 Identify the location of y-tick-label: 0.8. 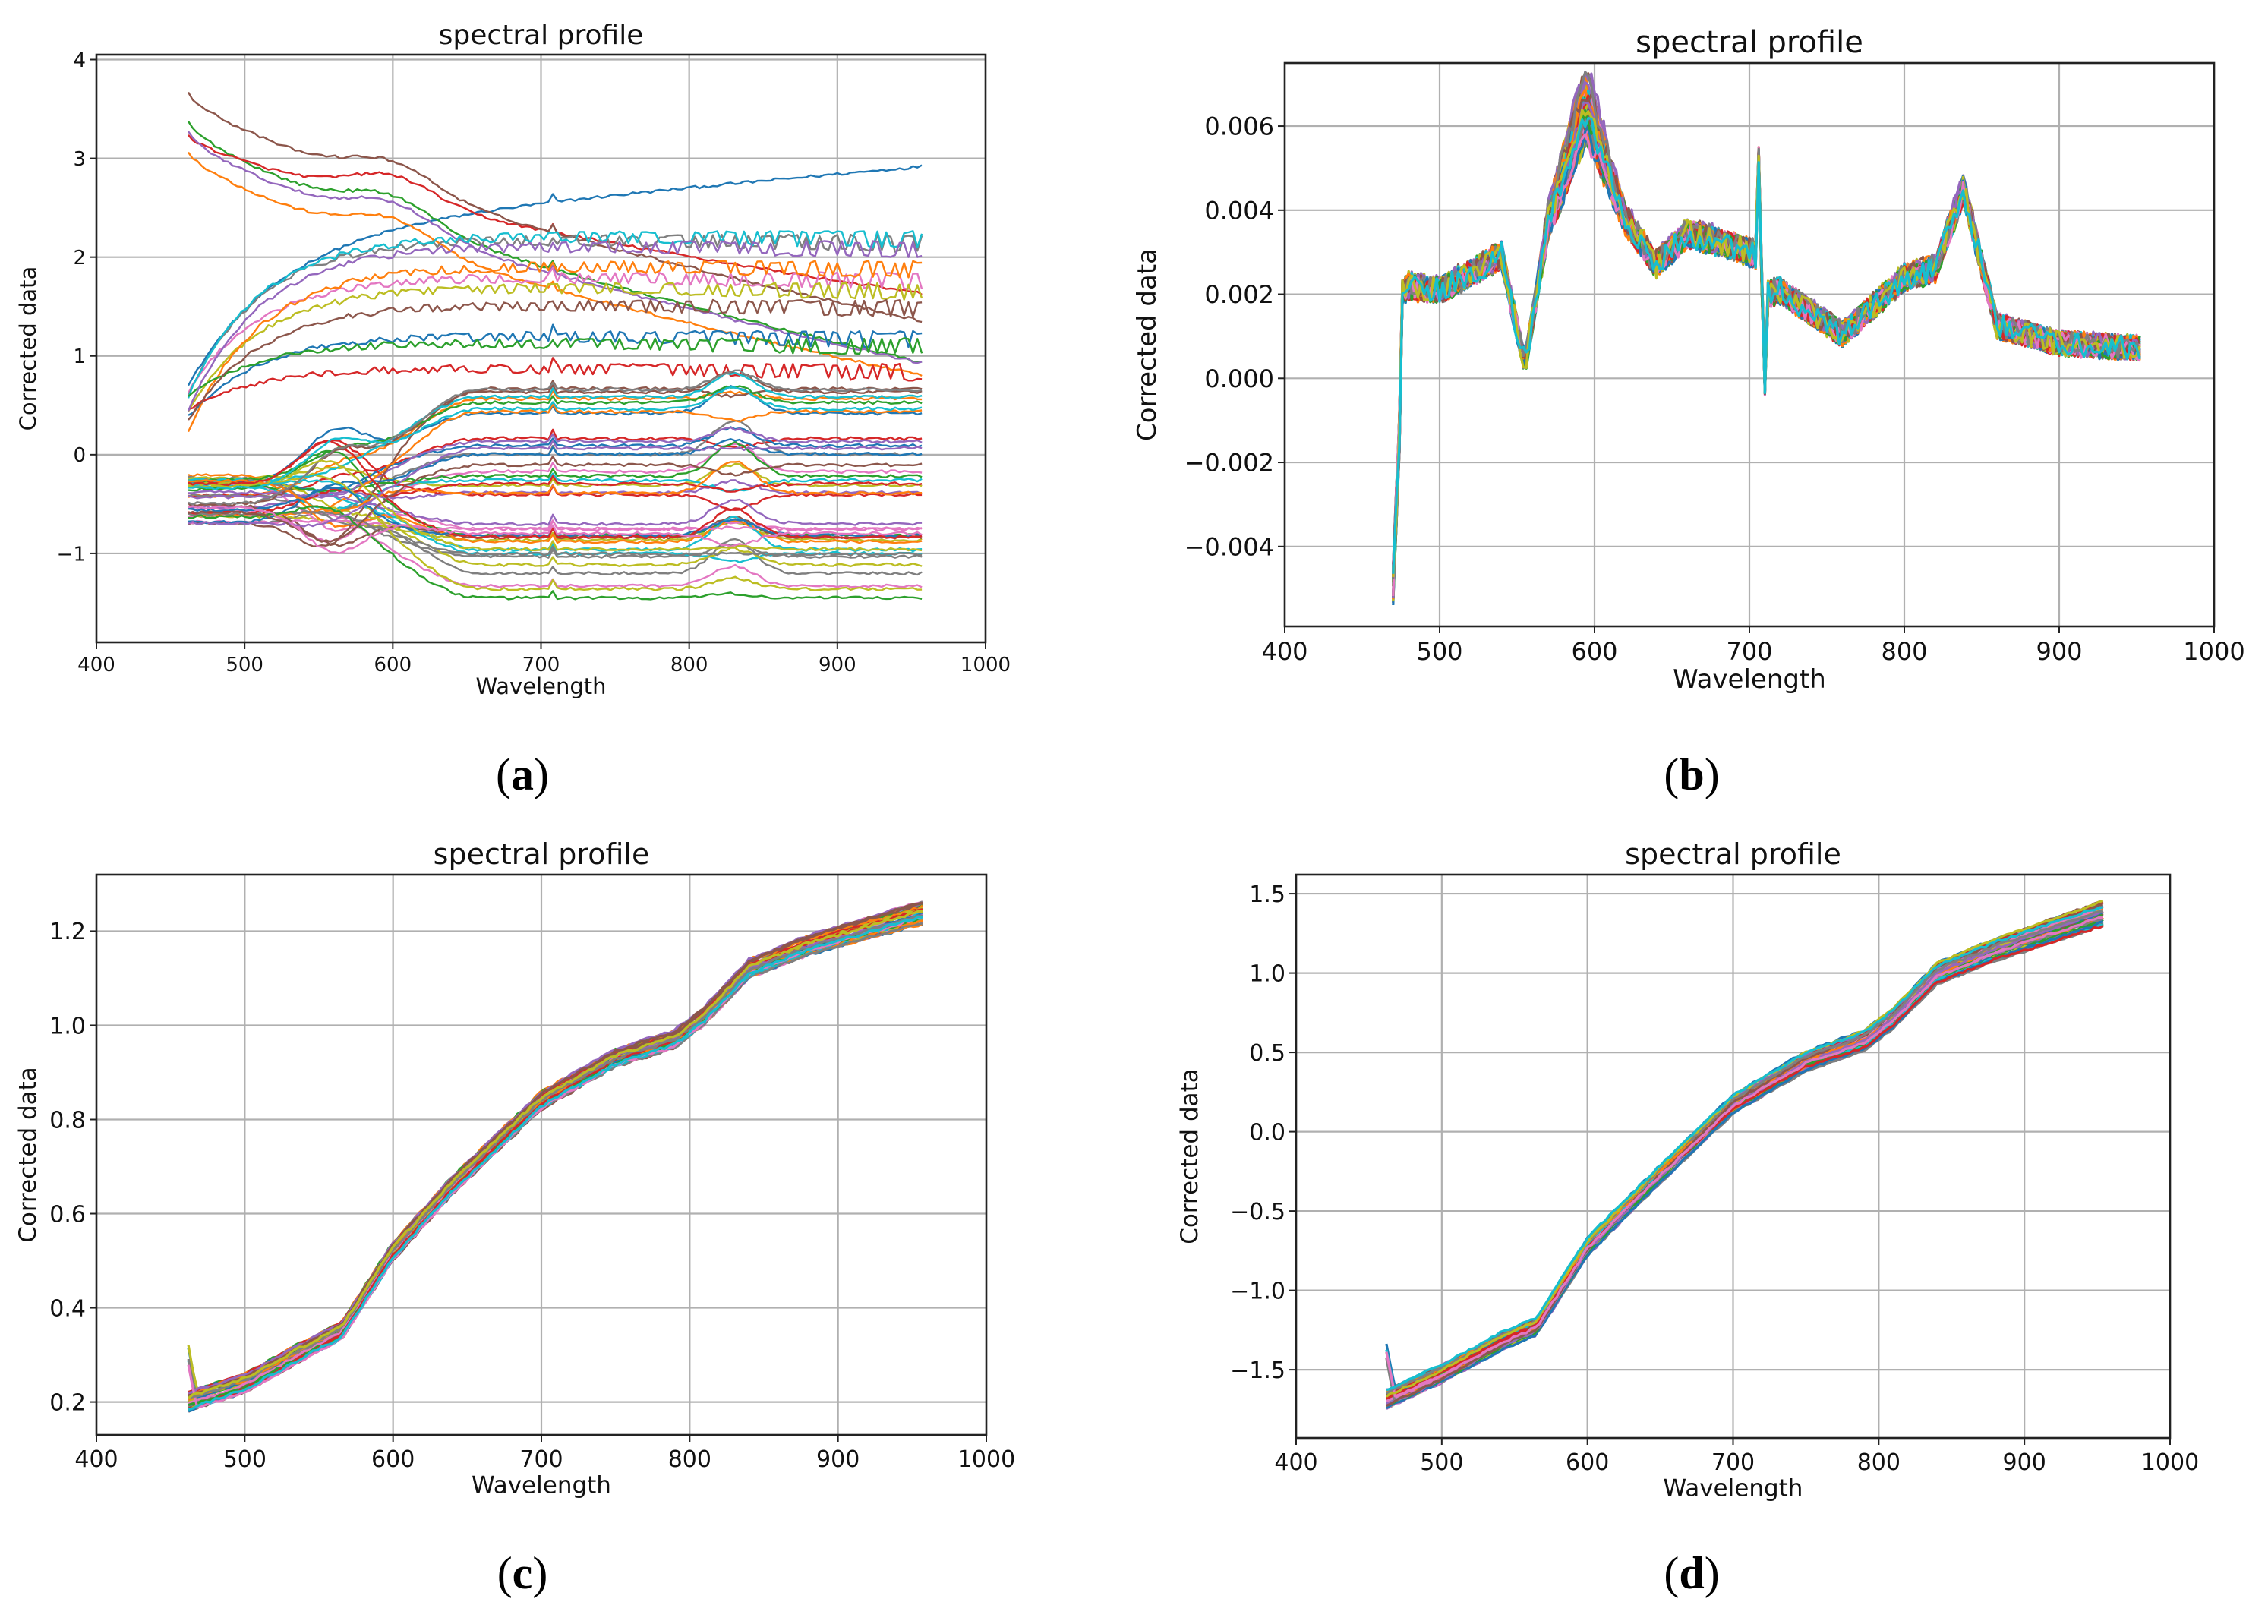
(67, 1120).